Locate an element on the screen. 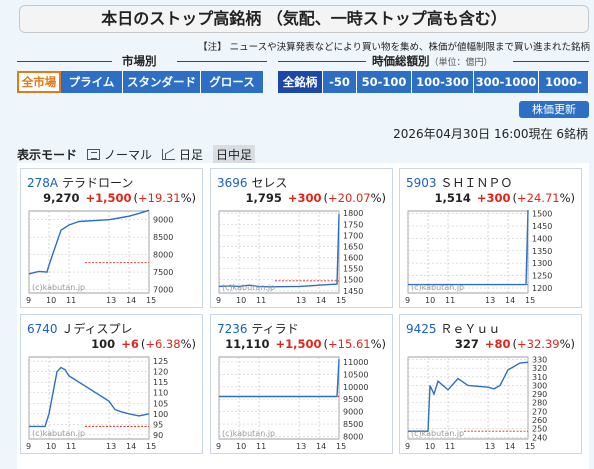 This screenshot has height=469, width=594. mode-normal: ノーマル is located at coordinates (119, 154).